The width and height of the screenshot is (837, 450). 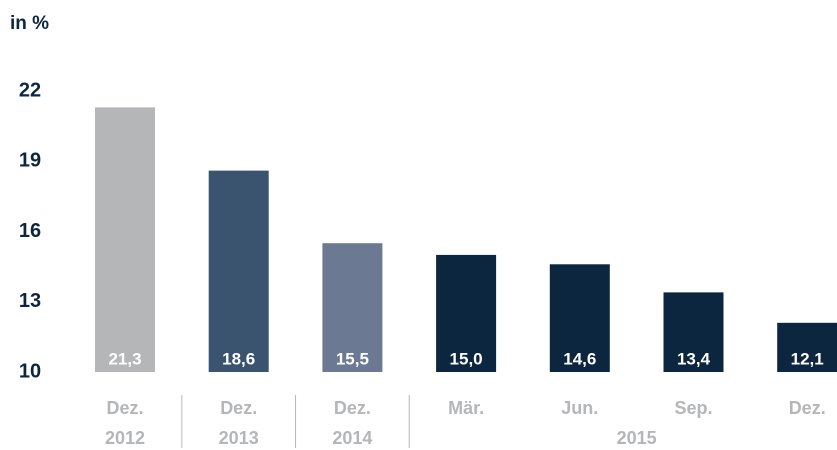 What do you see at coordinates (466, 358) in the screenshot?
I see `data-label: 15,0` at bounding box center [466, 358].